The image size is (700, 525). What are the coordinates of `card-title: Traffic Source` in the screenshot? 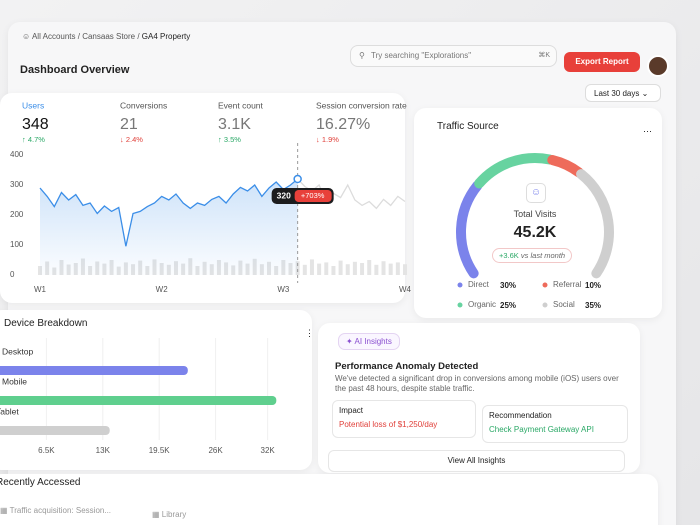 It's located at (468, 126).